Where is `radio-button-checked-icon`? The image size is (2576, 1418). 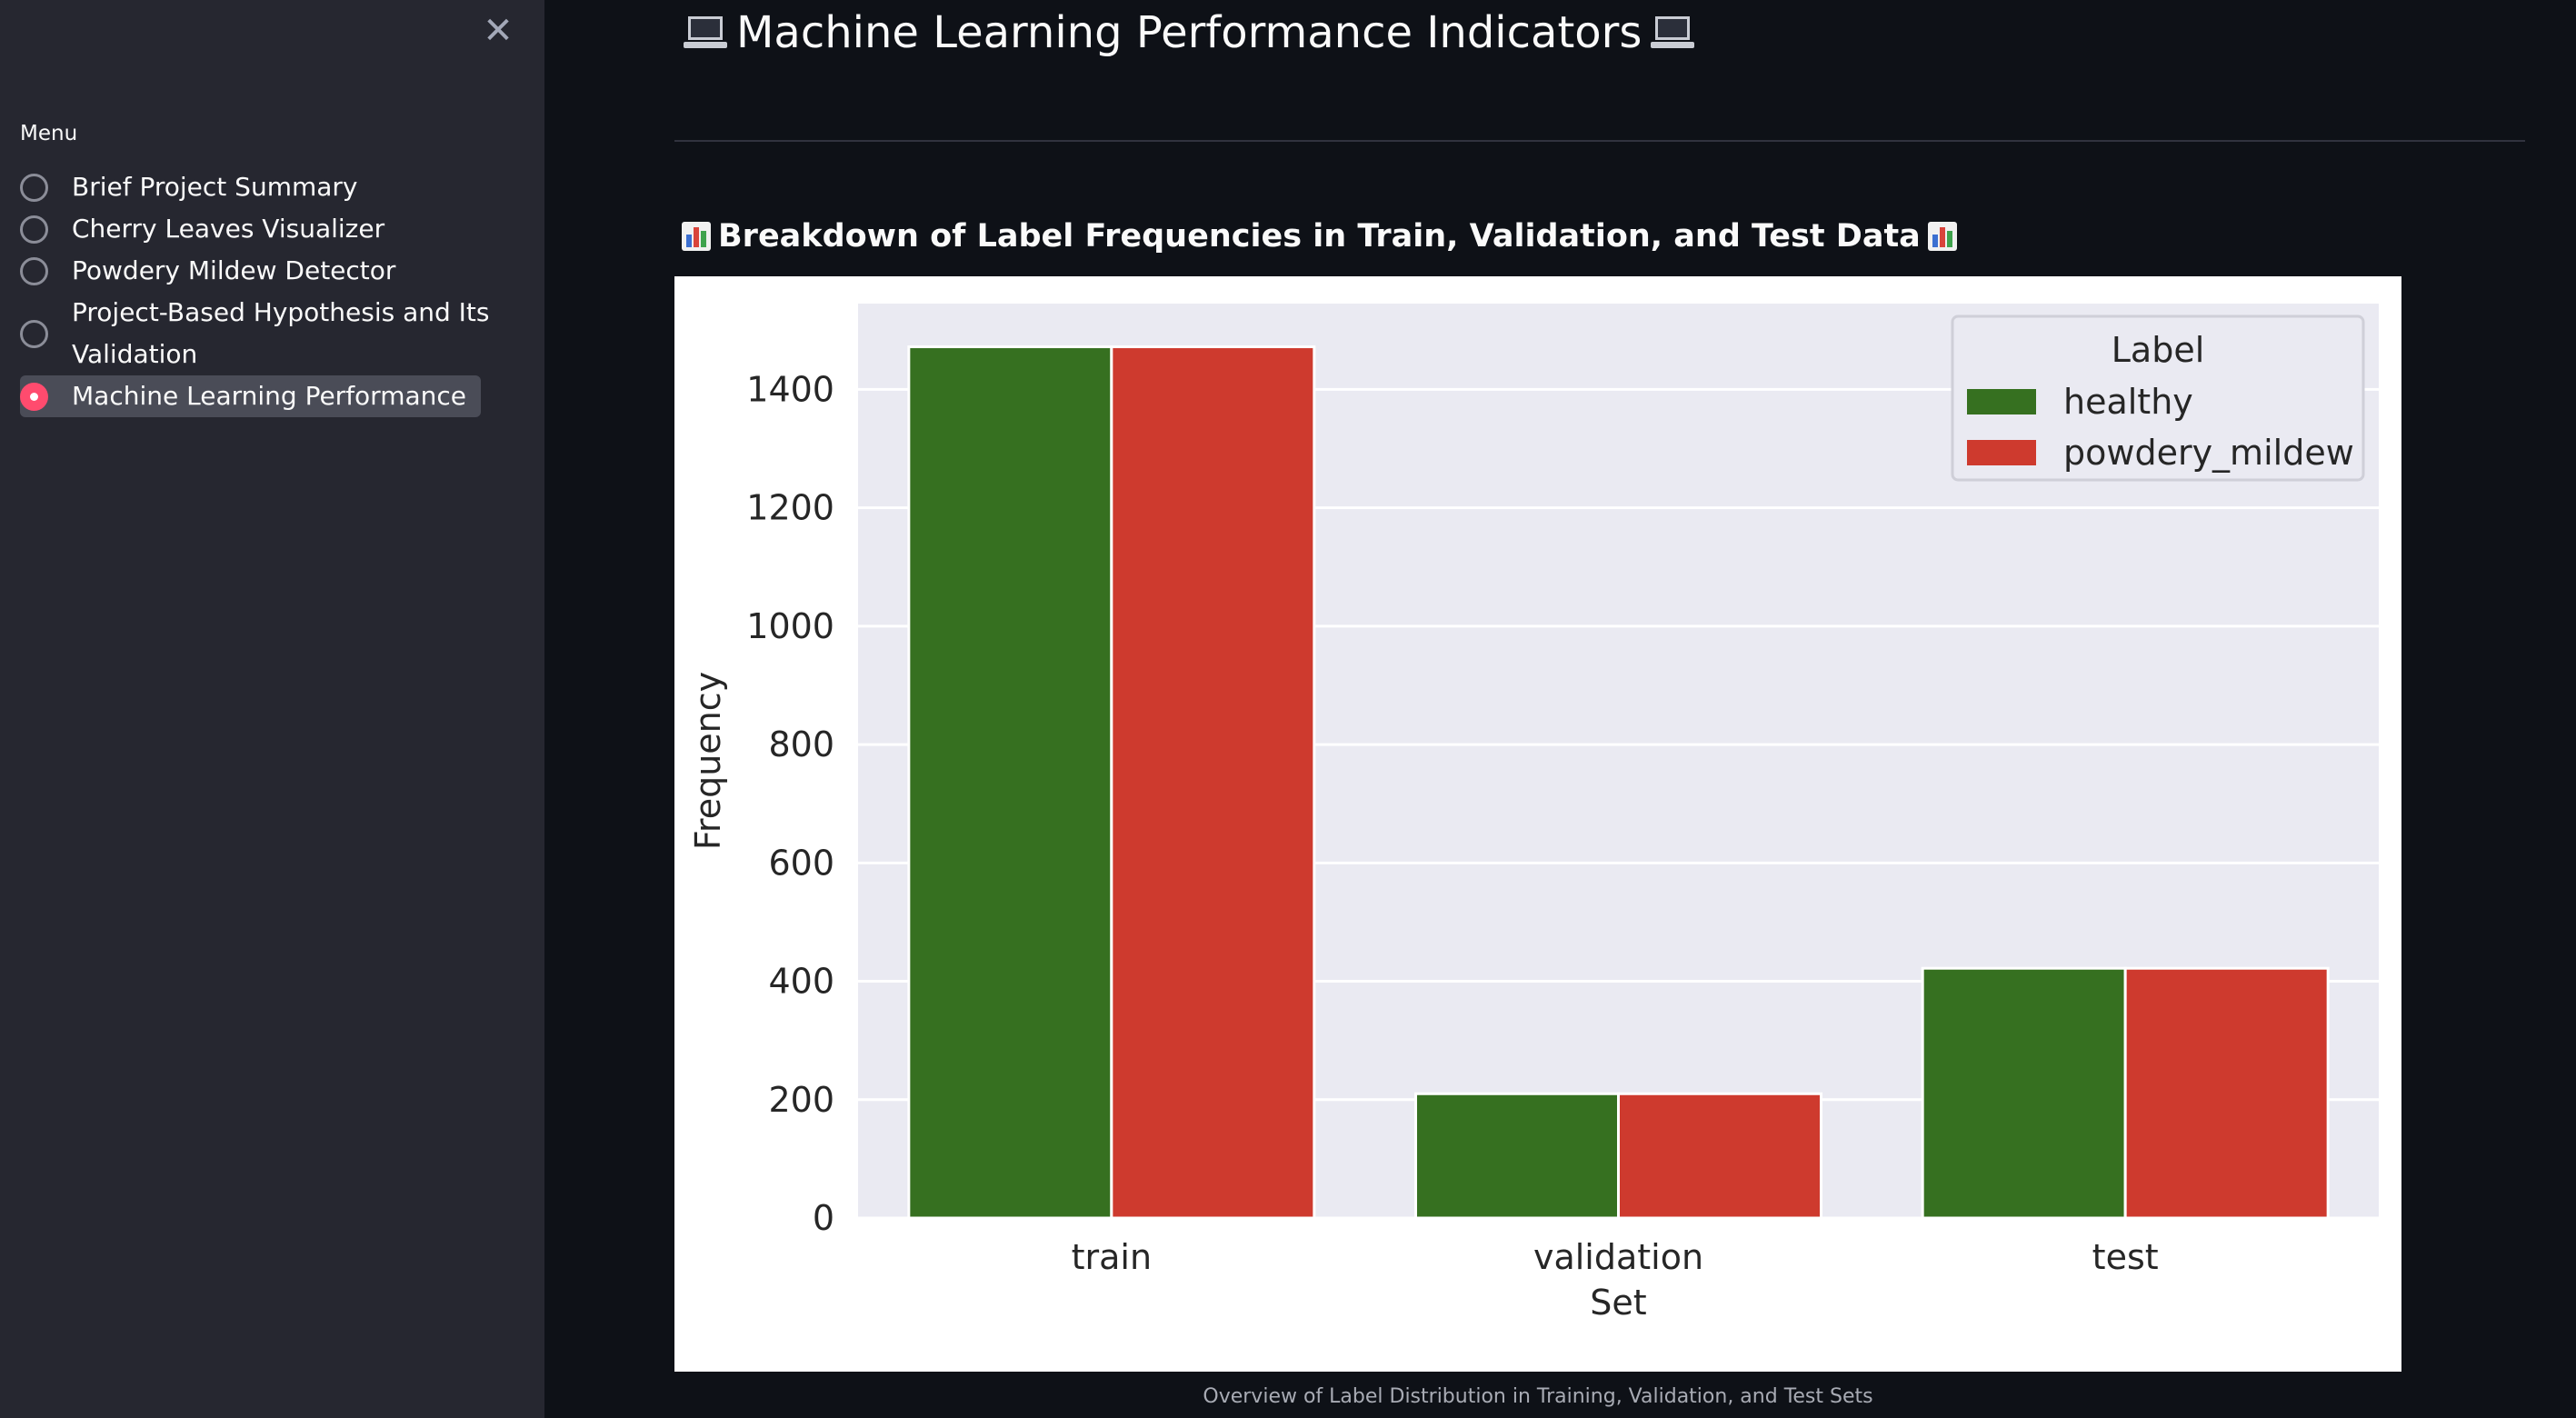
radio-button-checked-icon is located at coordinates (34, 397).